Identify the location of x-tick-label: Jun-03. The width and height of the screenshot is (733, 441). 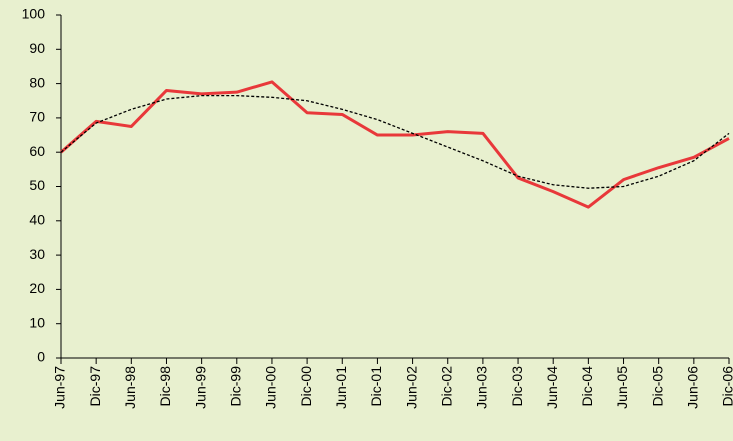
(482, 387).